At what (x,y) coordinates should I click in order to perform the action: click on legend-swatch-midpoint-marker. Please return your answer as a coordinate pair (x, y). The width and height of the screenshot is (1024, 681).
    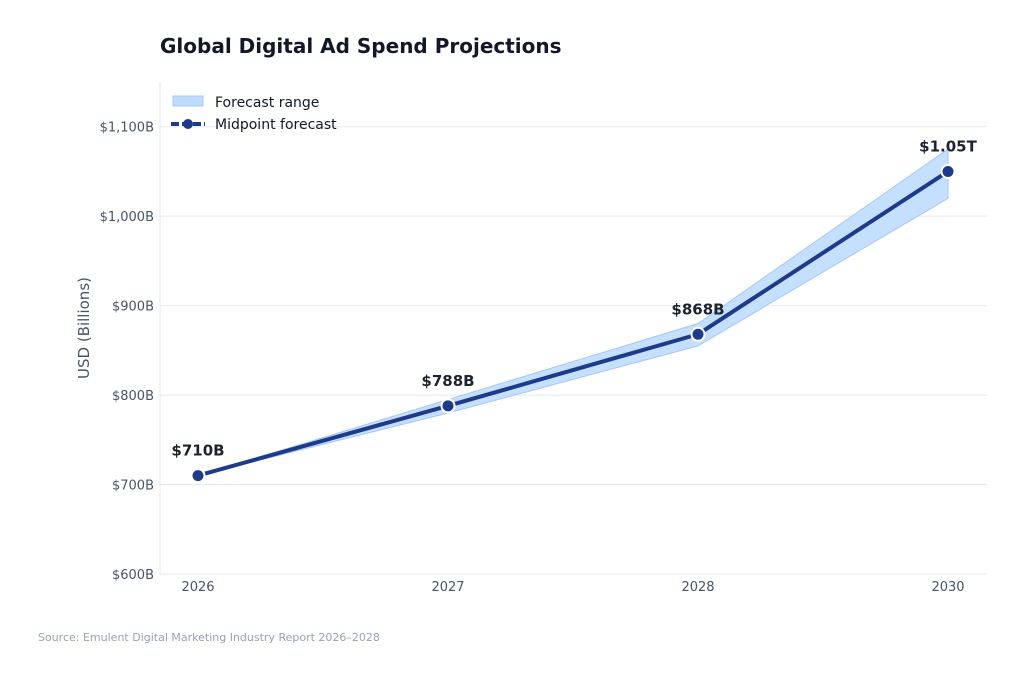
    Looking at the image, I should click on (188, 124).